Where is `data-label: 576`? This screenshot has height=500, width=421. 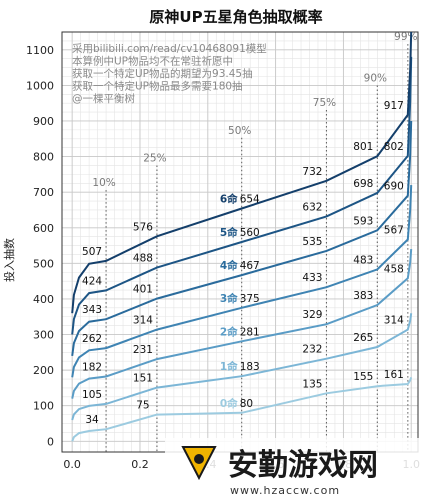
data-label: 576 is located at coordinates (143, 227).